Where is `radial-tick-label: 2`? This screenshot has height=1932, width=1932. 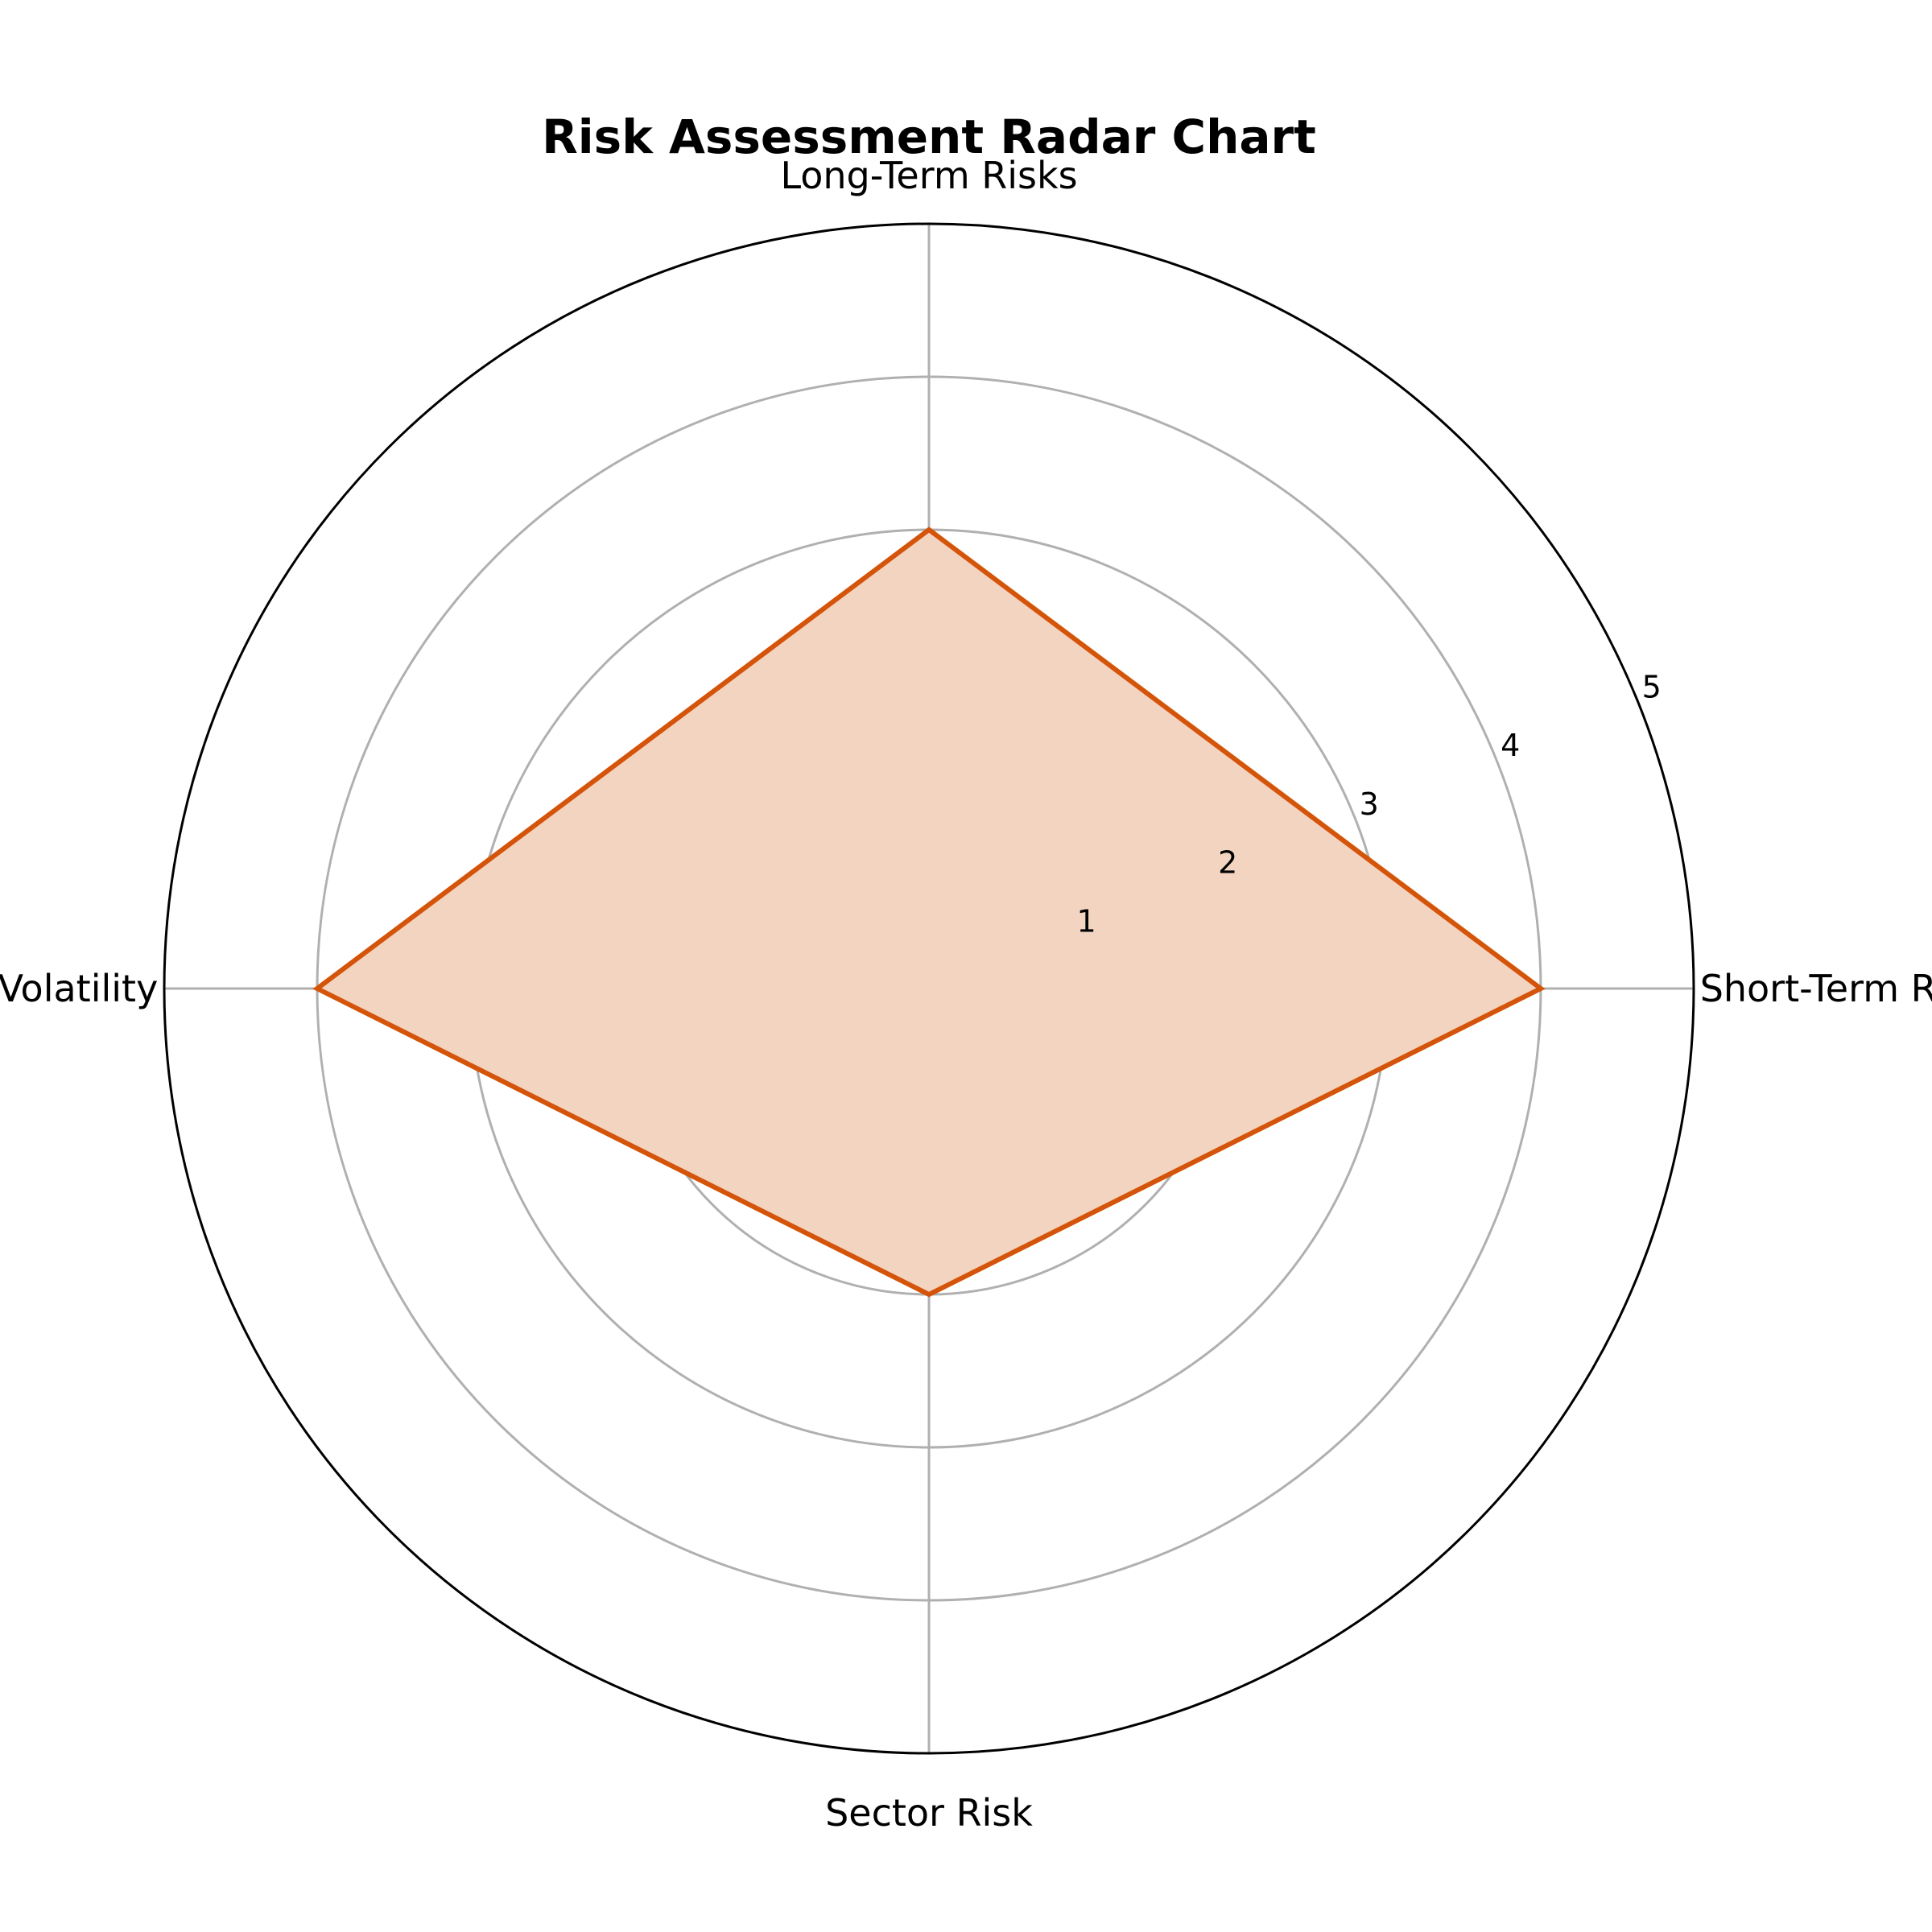
radial-tick-label: 2 is located at coordinates (1227, 863).